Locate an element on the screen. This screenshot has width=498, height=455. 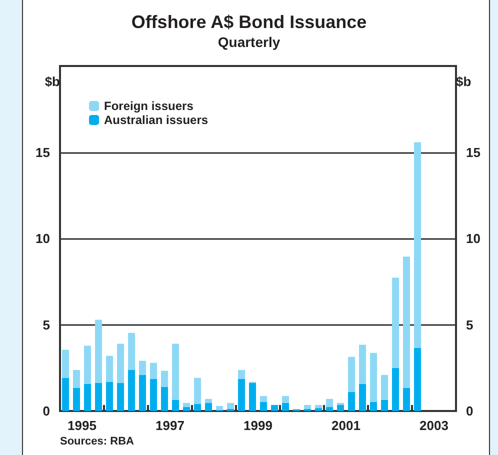
chart-title: Offshore A$ Bond Issuance is located at coordinates (249, 22).